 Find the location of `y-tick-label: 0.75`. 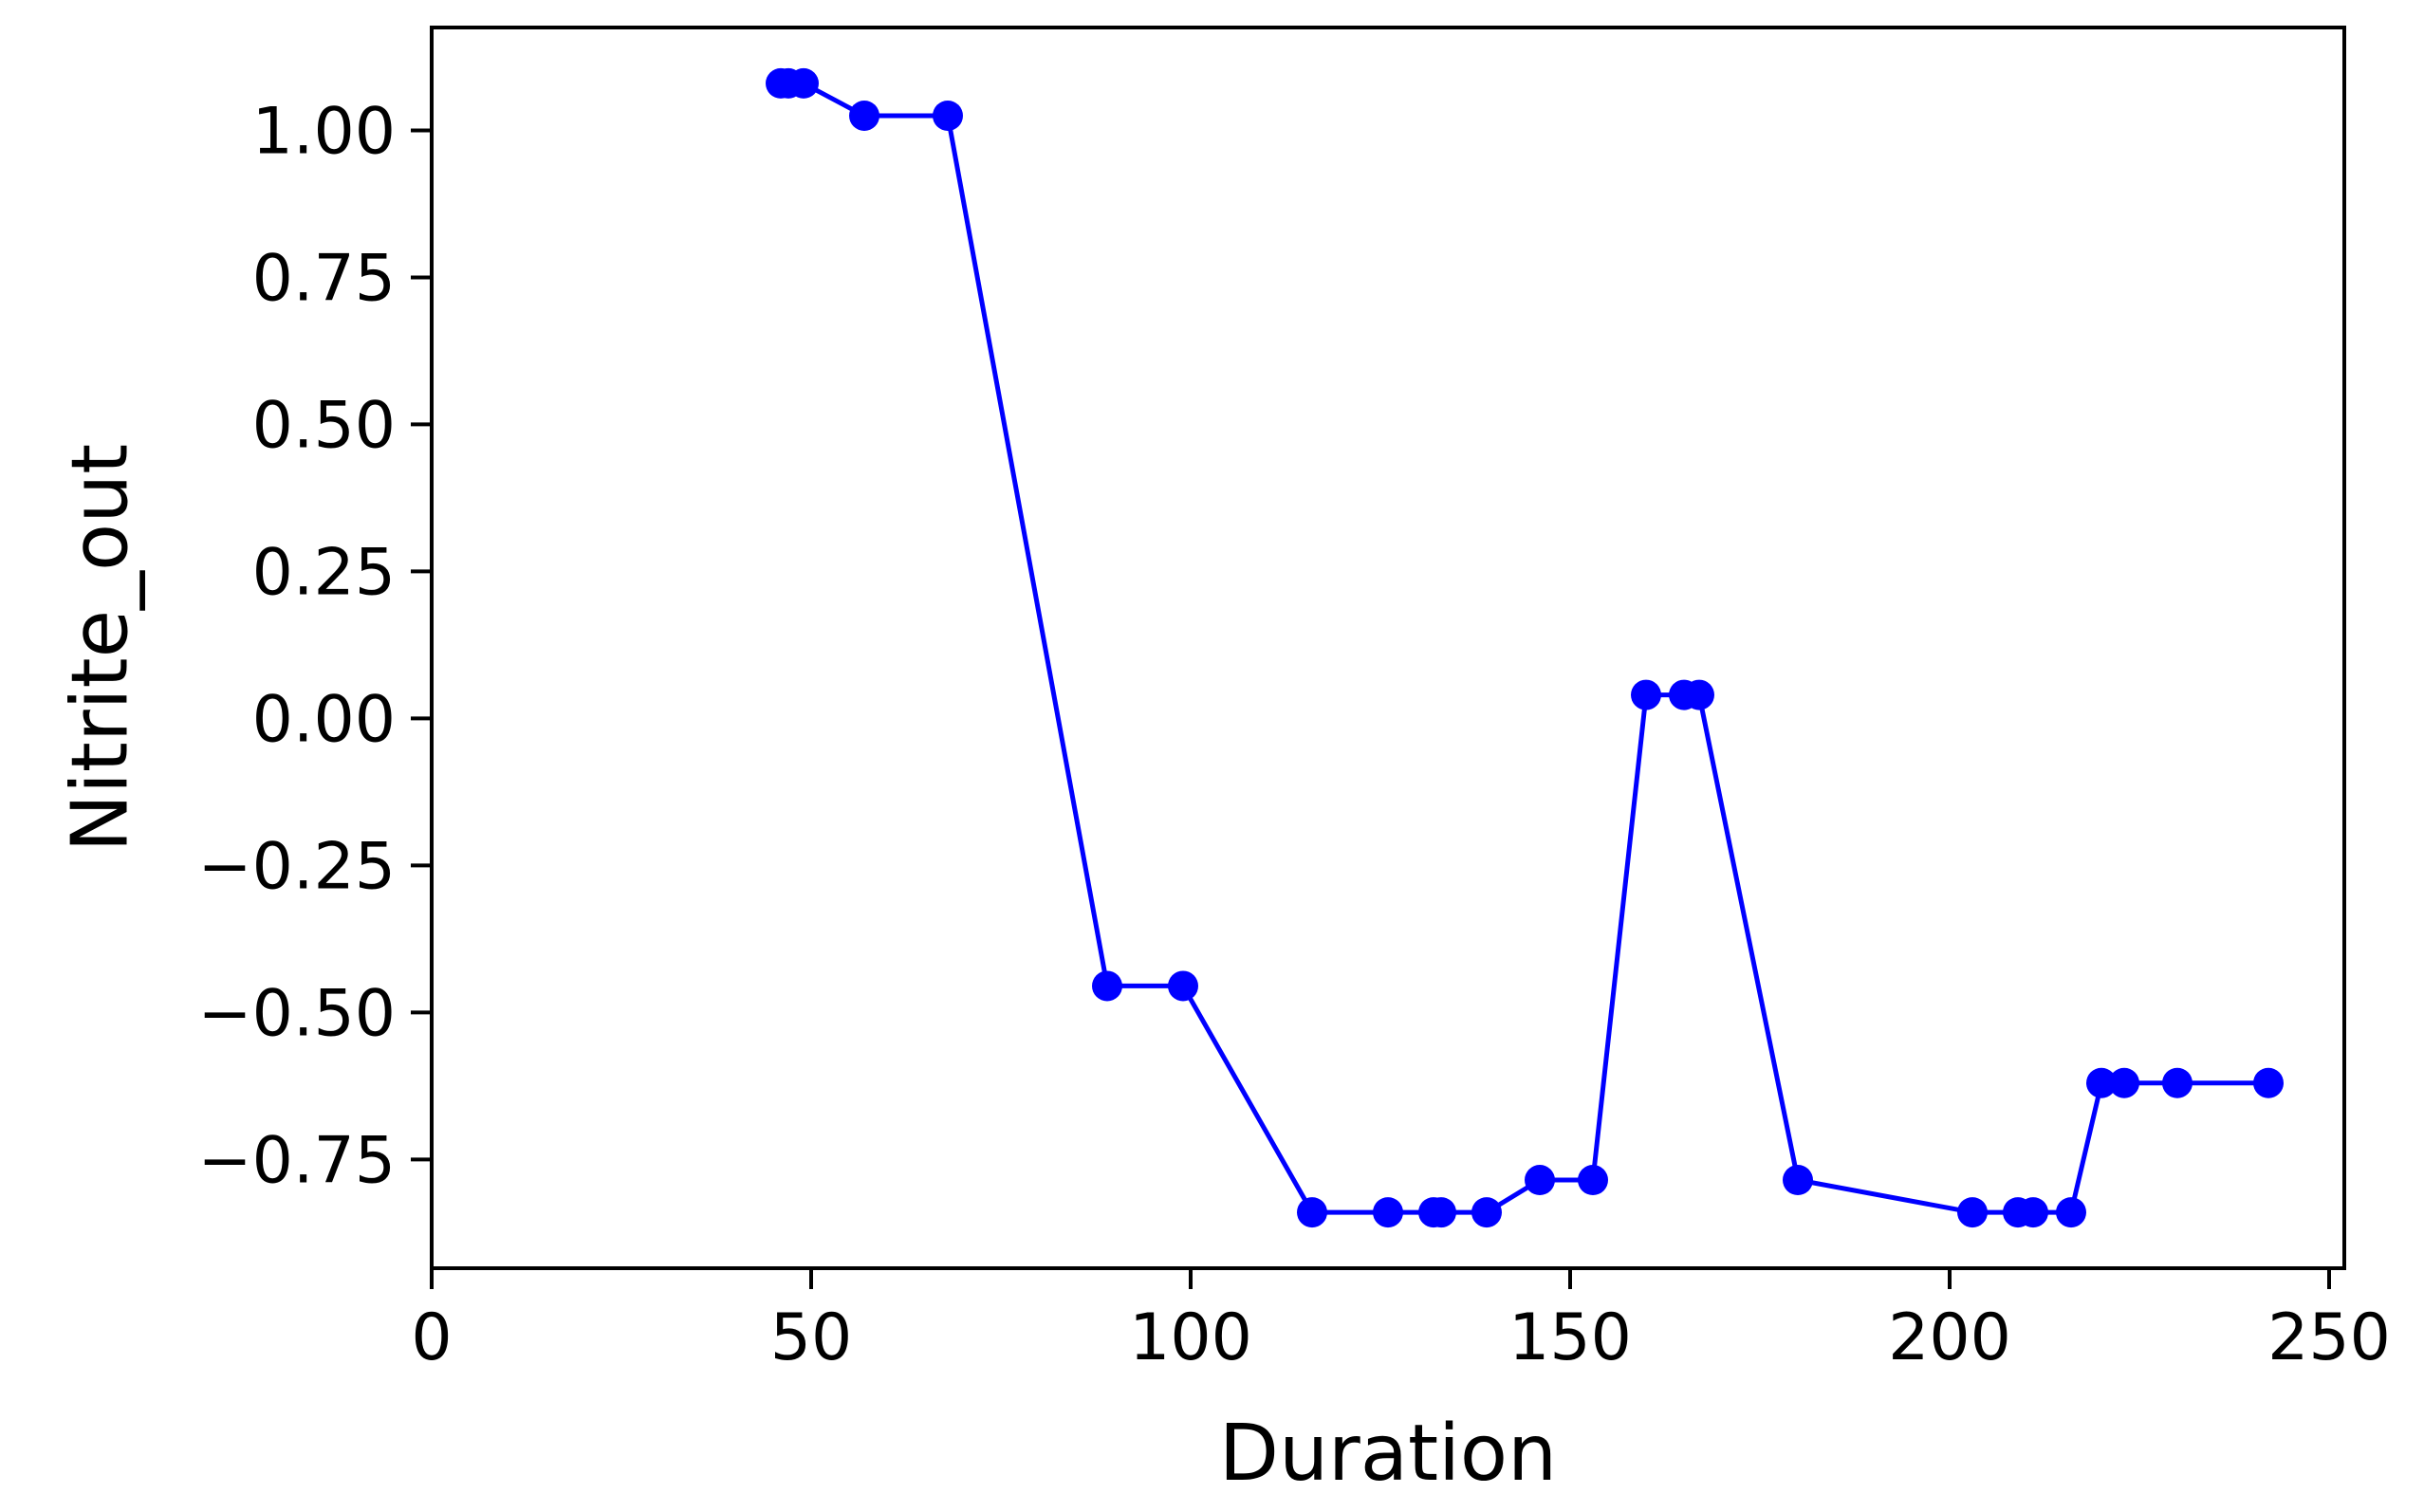

y-tick-label: 0.75 is located at coordinates (324, 278).